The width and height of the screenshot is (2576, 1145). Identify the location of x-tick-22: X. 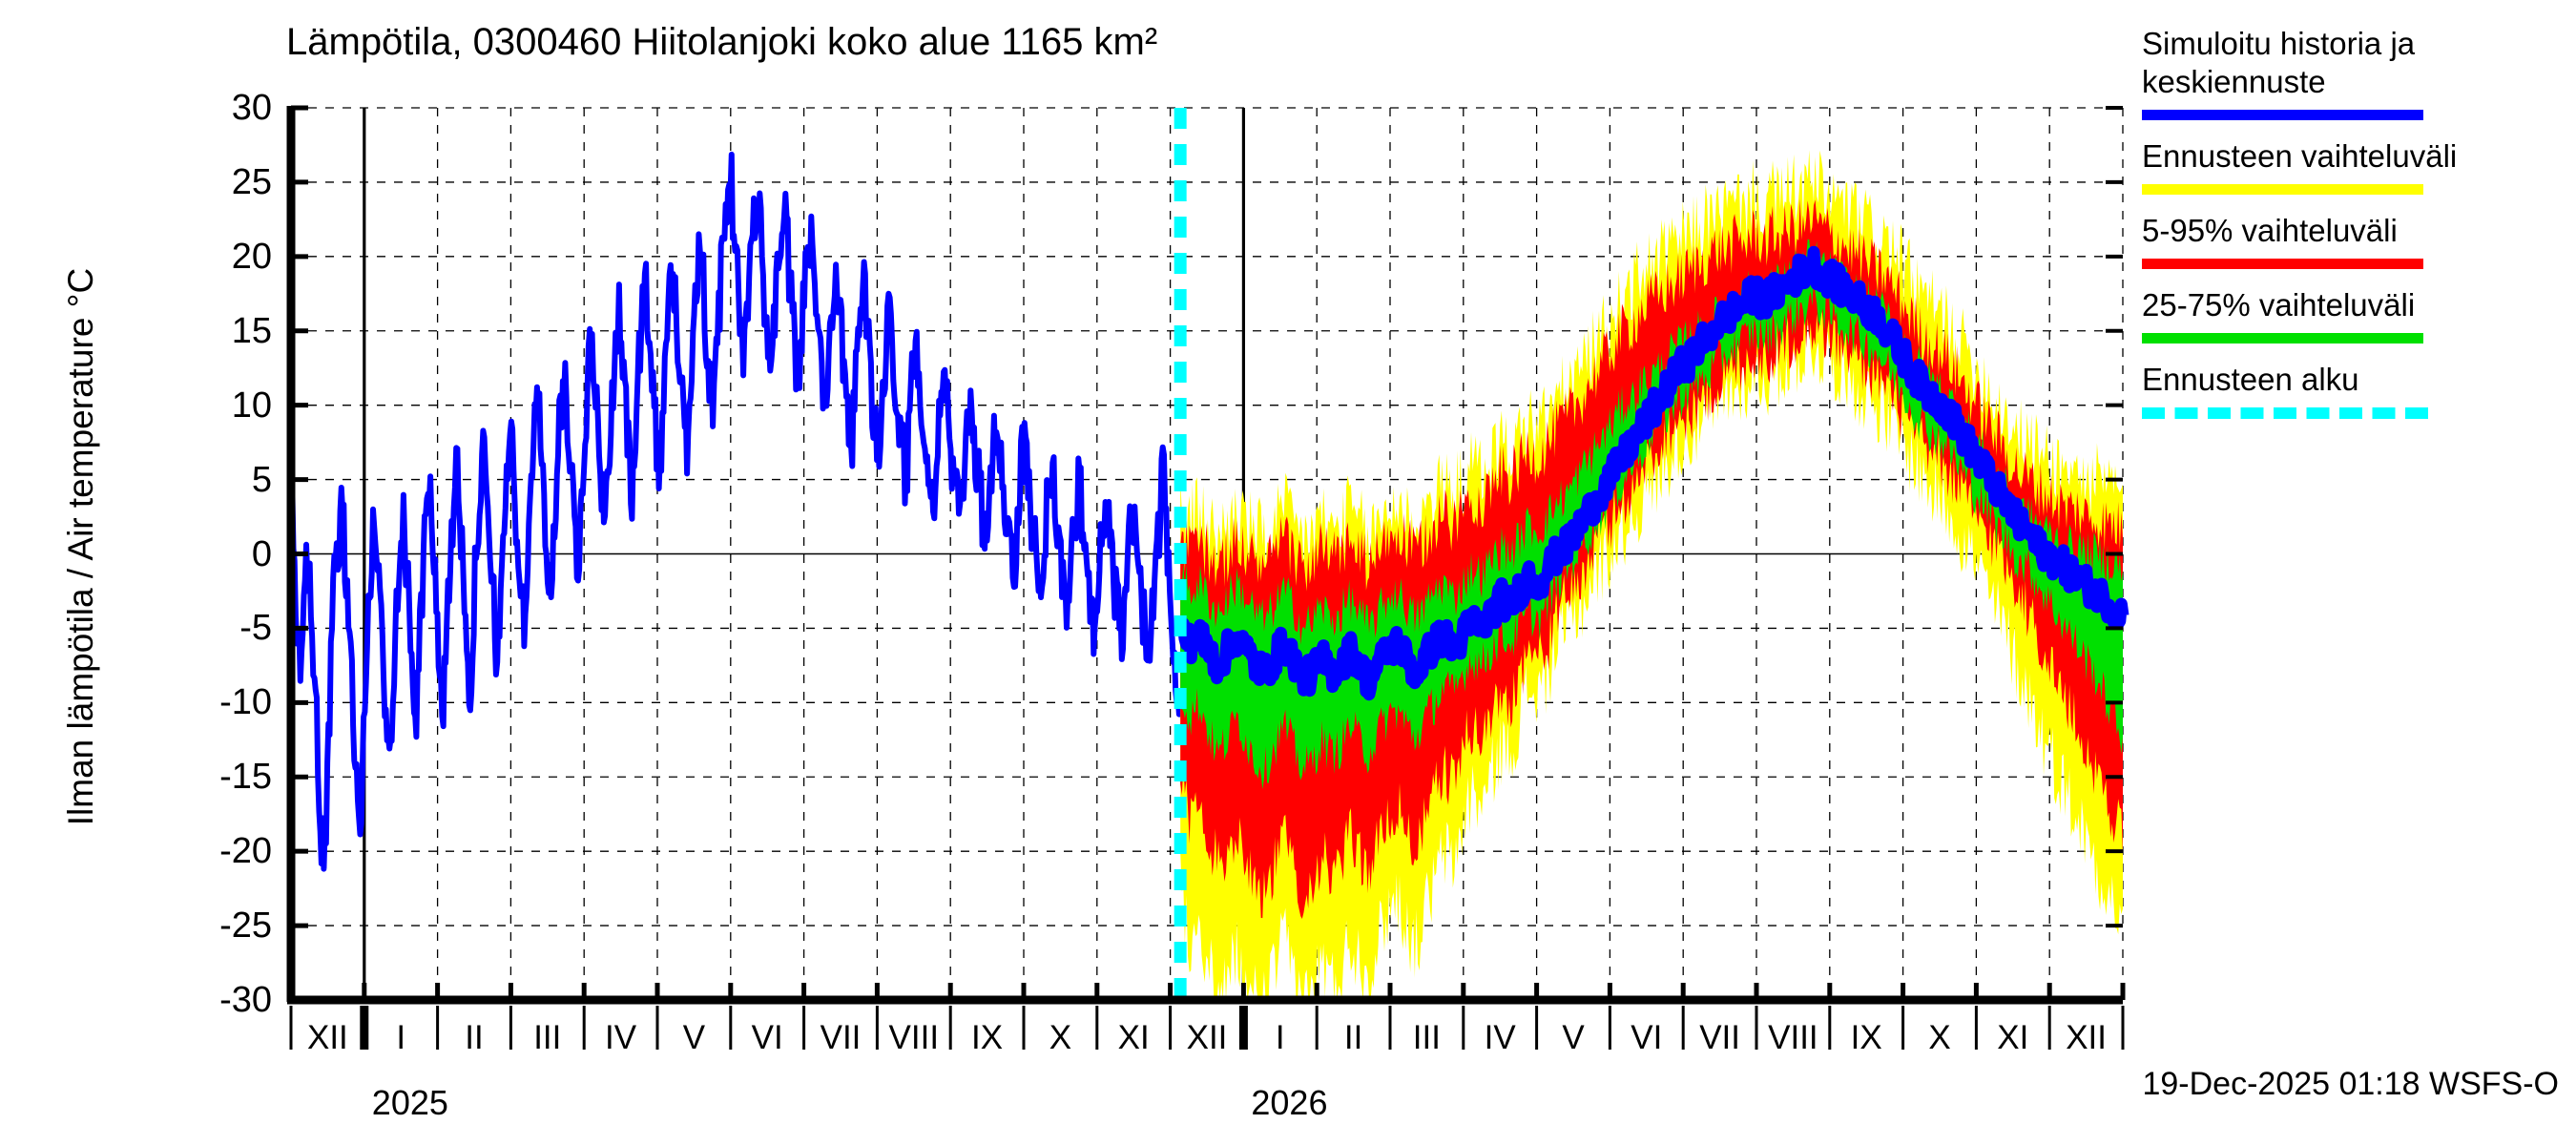
(1939, 1038).